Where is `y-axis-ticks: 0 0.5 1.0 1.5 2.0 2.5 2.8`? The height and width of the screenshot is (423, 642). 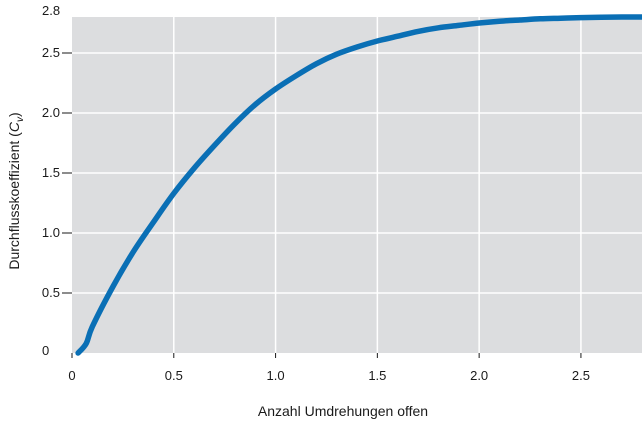 y-axis-ticks: 0 0.5 1.0 1.5 2.0 2.5 2.8 is located at coordinates (57, 180).